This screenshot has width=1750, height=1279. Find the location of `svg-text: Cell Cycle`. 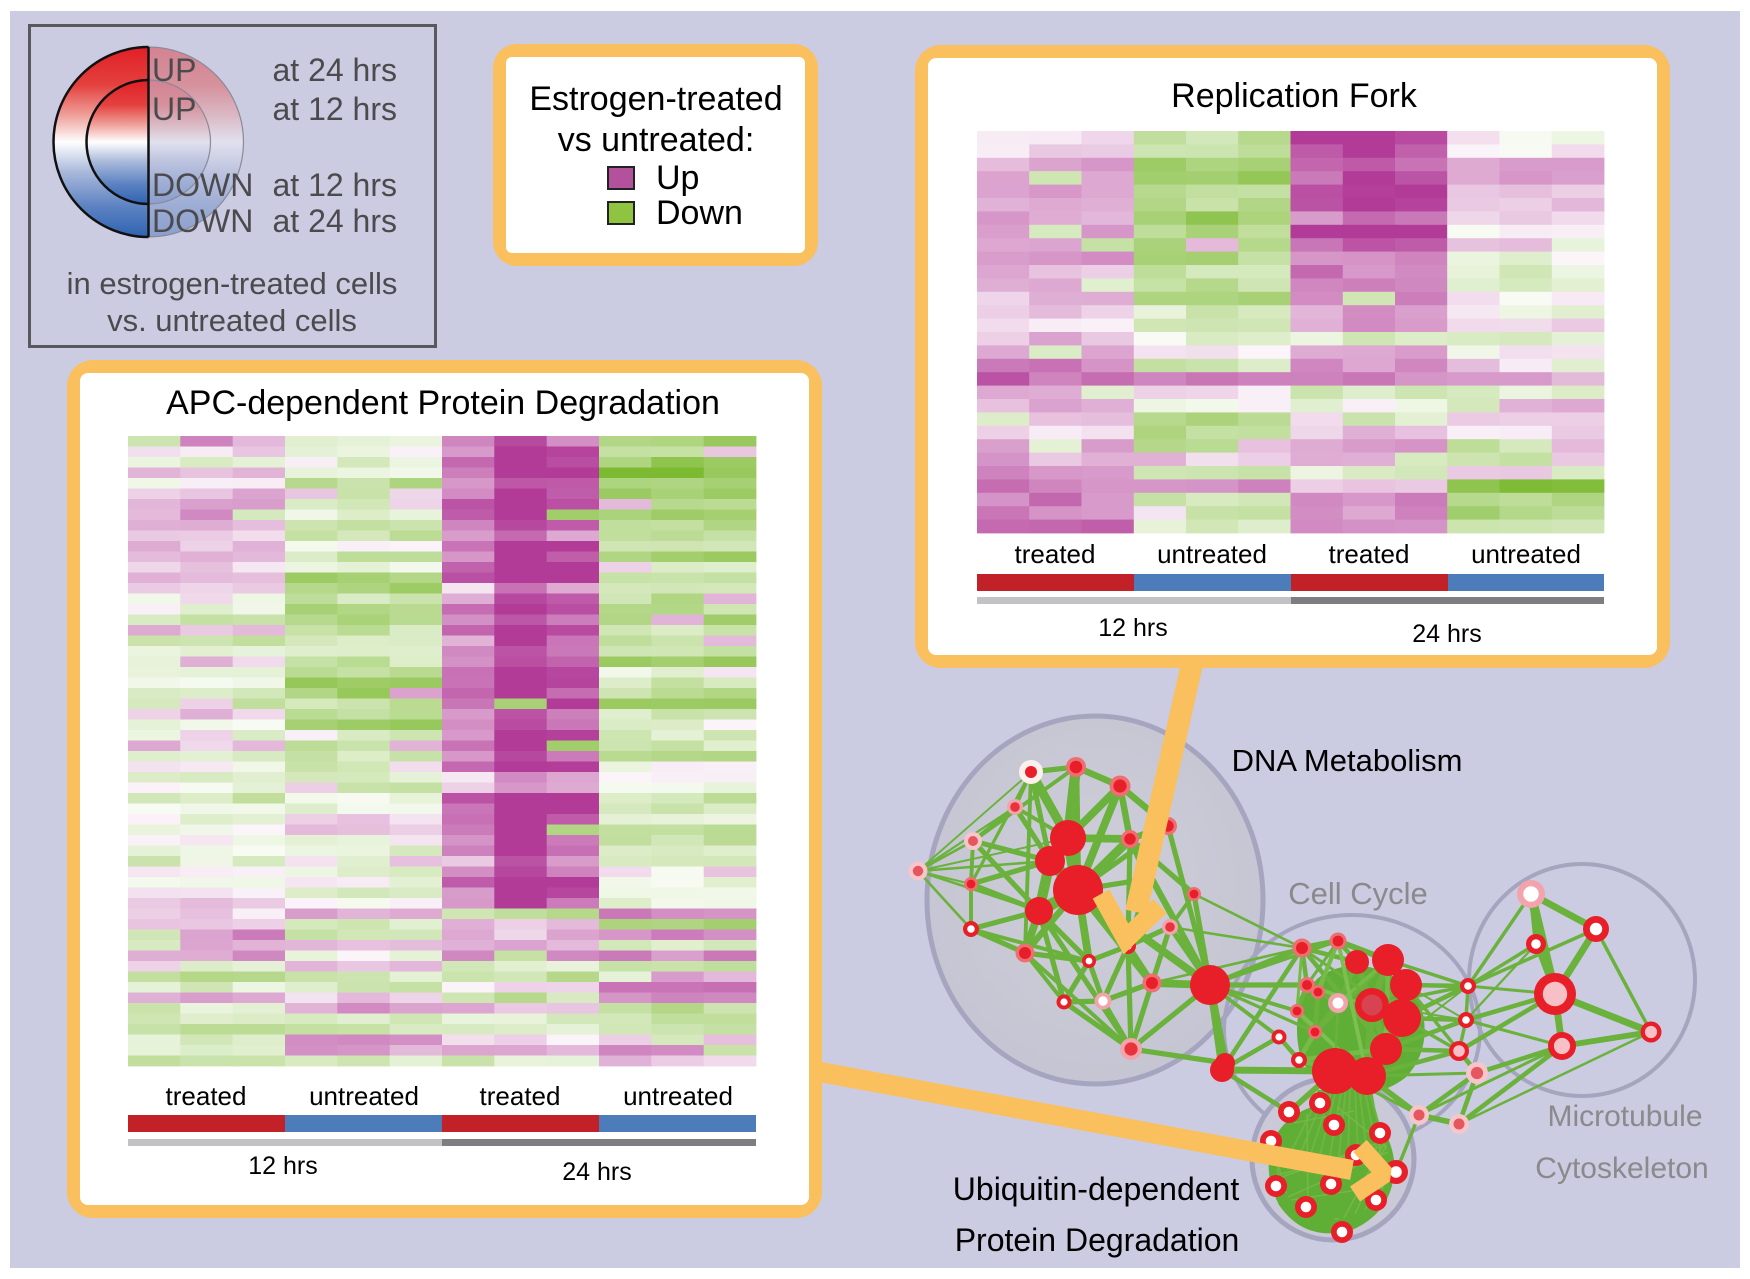

svg-text: Cell Cycle is located at coordinates (1358, 893).